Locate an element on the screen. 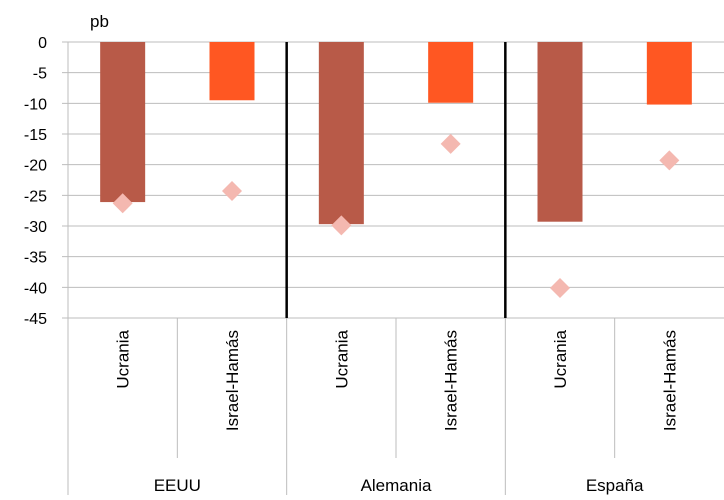  y-tick-label: -15 is located at coordinates (35, 135).